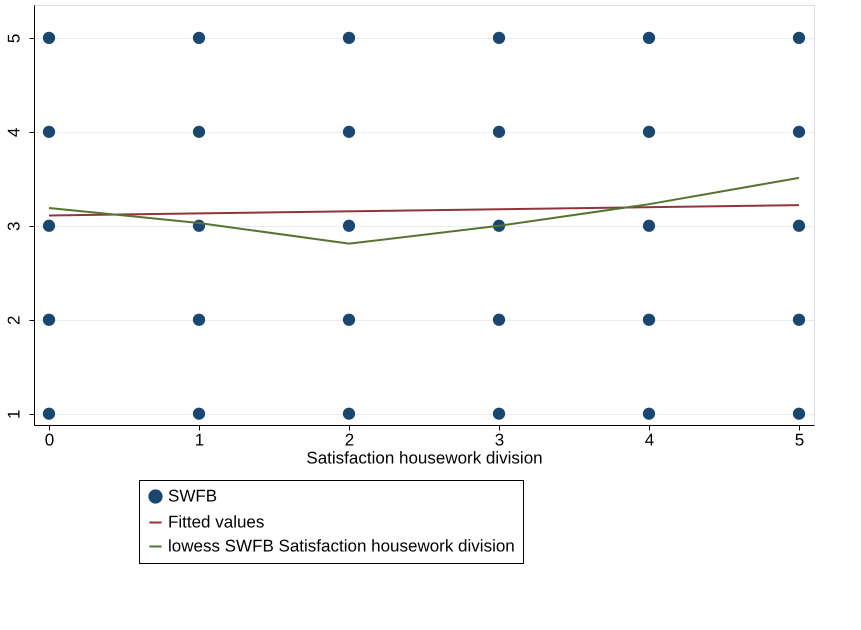  I want to click on line-series, so click(424, 210).